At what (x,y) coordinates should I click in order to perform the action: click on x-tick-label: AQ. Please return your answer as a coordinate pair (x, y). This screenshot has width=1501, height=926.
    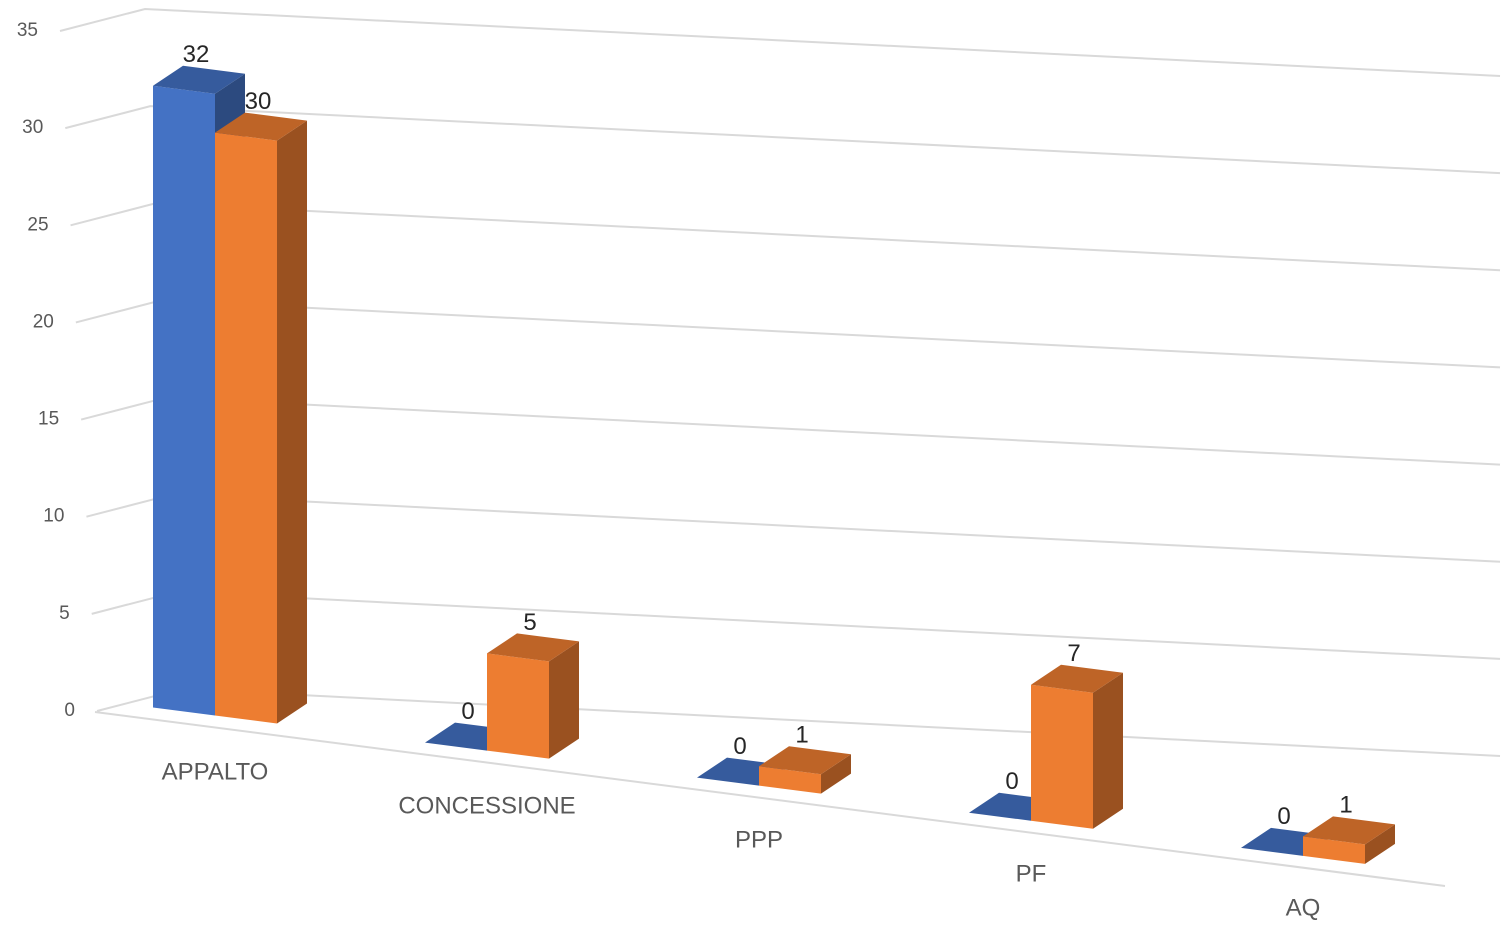
    Looking at the image, I should click on (1303, 907).